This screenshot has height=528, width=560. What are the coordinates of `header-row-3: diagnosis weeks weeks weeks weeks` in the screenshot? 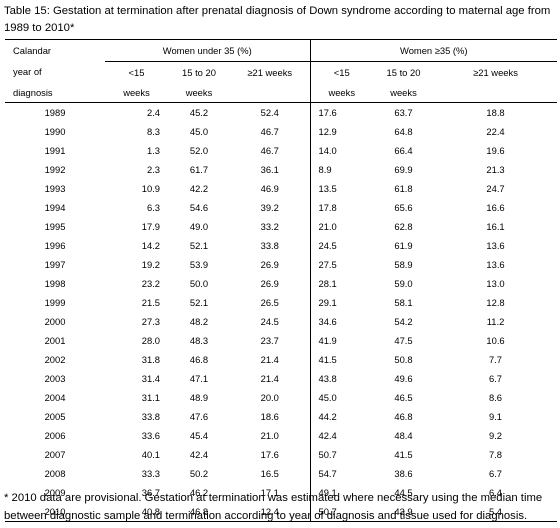 It's located at (281, 92).